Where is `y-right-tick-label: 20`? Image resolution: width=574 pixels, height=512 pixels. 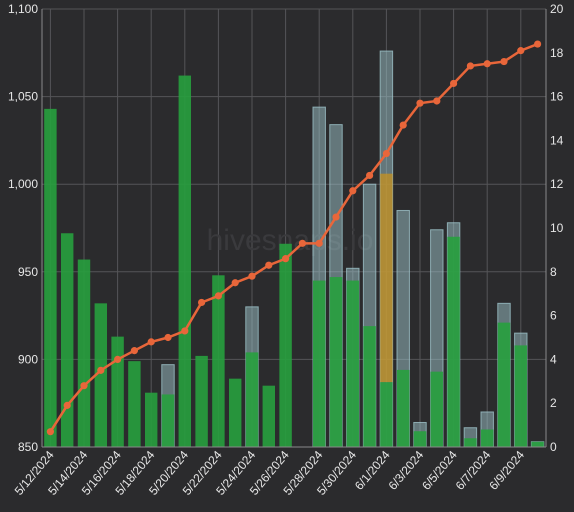
y-right-tick-label: 20 is located at coordinates (557, 9).